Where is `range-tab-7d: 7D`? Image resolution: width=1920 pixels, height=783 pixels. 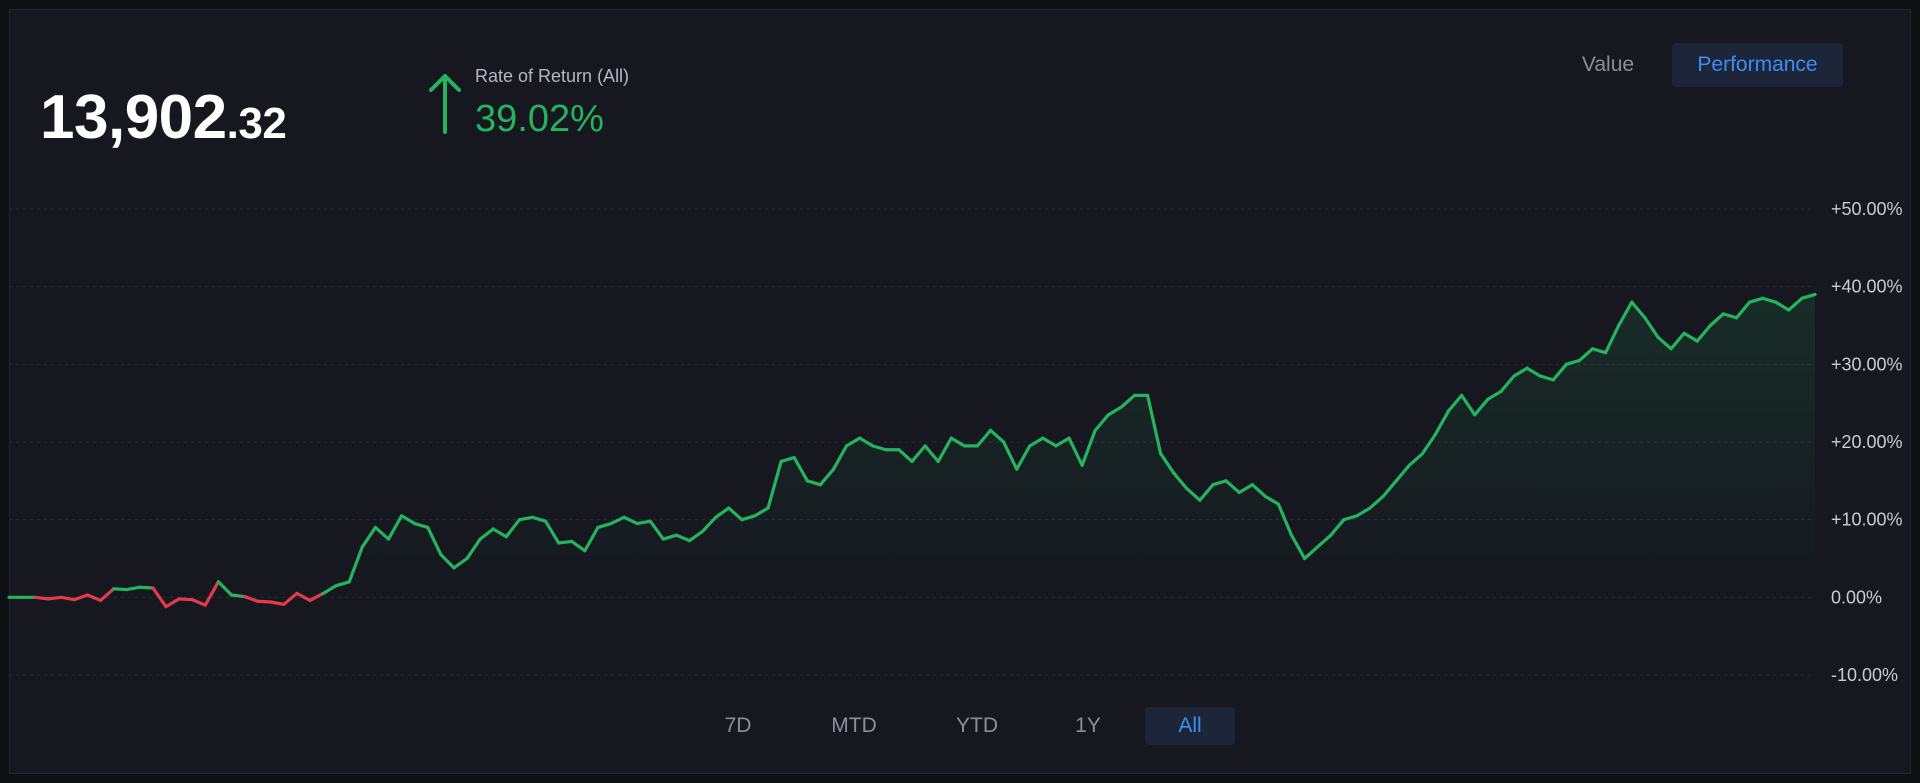
range-tab-7d: 7D is located at coordinates (738, 725).